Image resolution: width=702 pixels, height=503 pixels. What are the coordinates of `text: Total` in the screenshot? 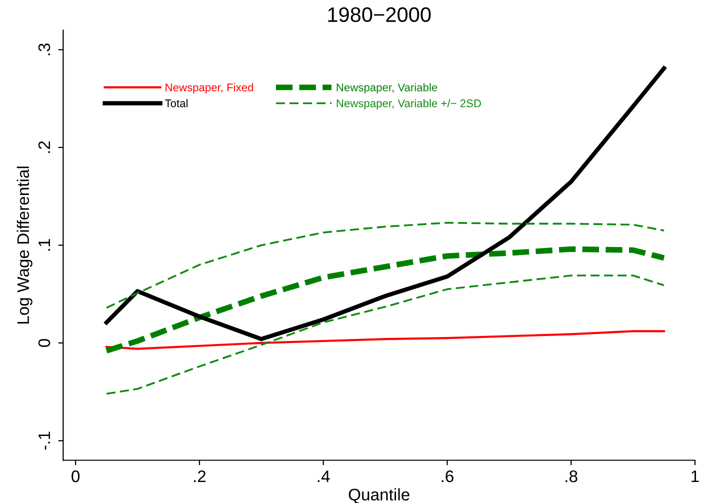 It's located at (176, 103).